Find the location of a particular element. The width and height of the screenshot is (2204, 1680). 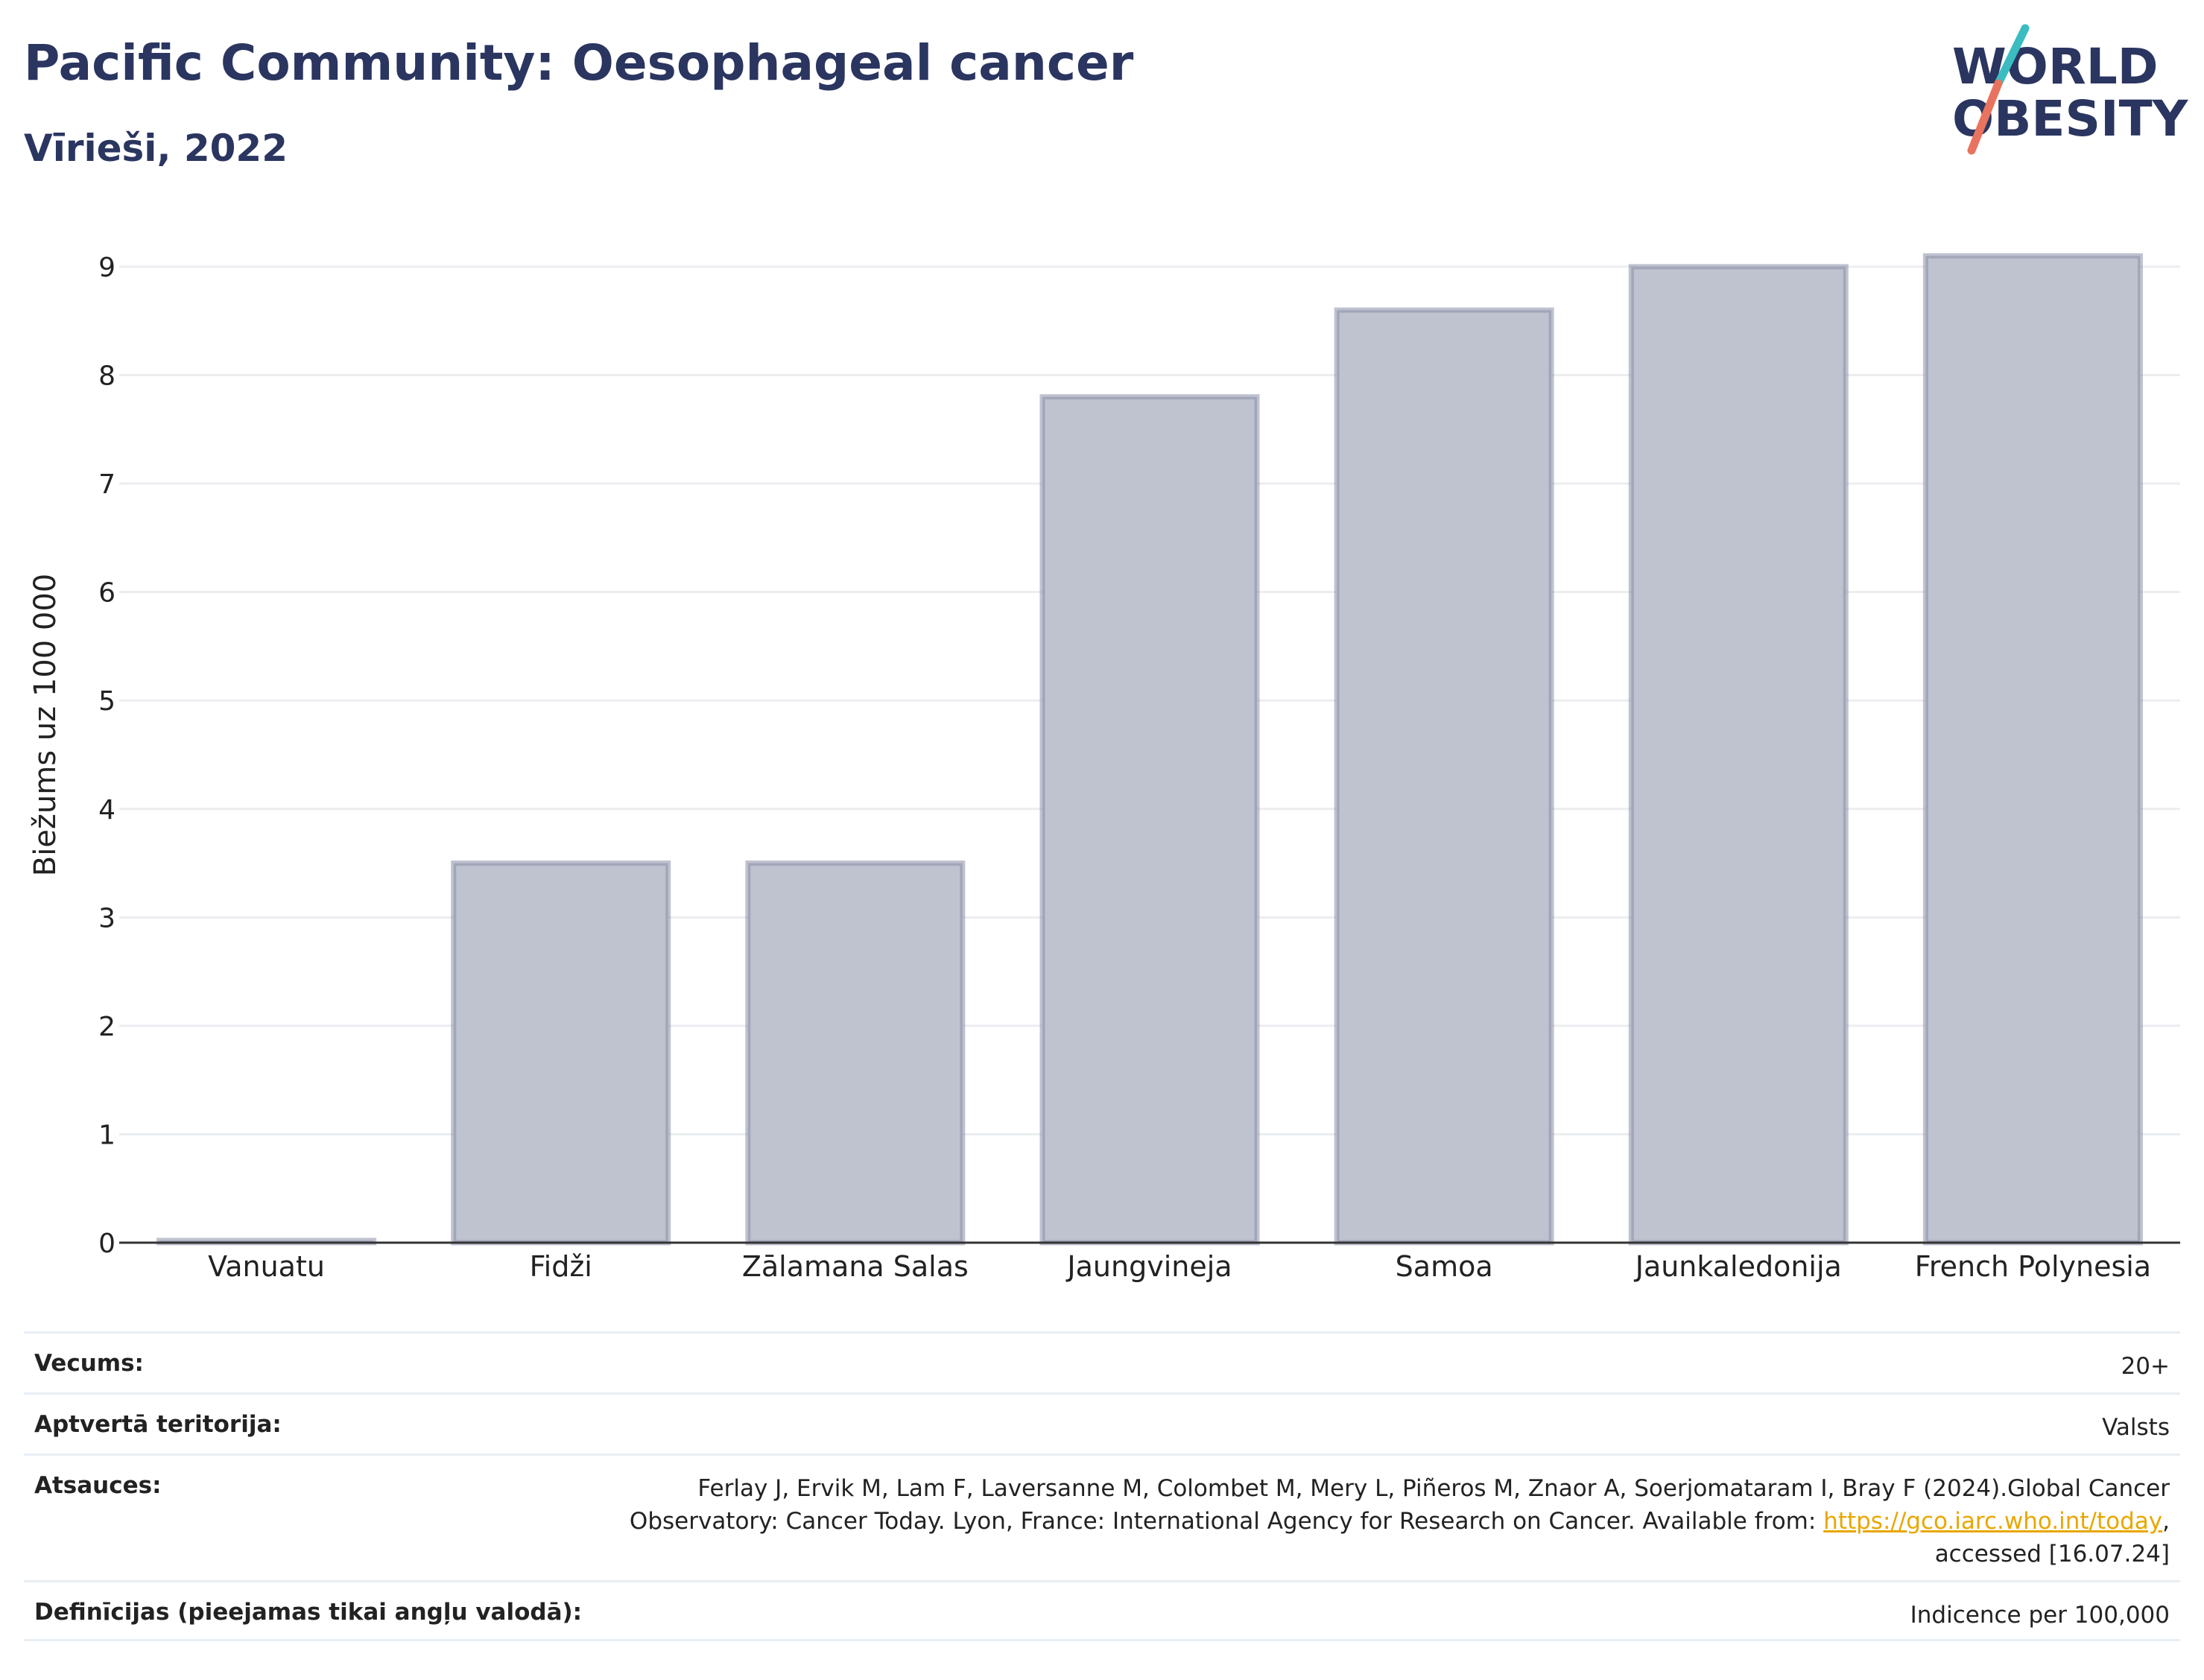

info-row-area: Aptvertā teritorija: Valsts is located at coordinates (1102, 1423).